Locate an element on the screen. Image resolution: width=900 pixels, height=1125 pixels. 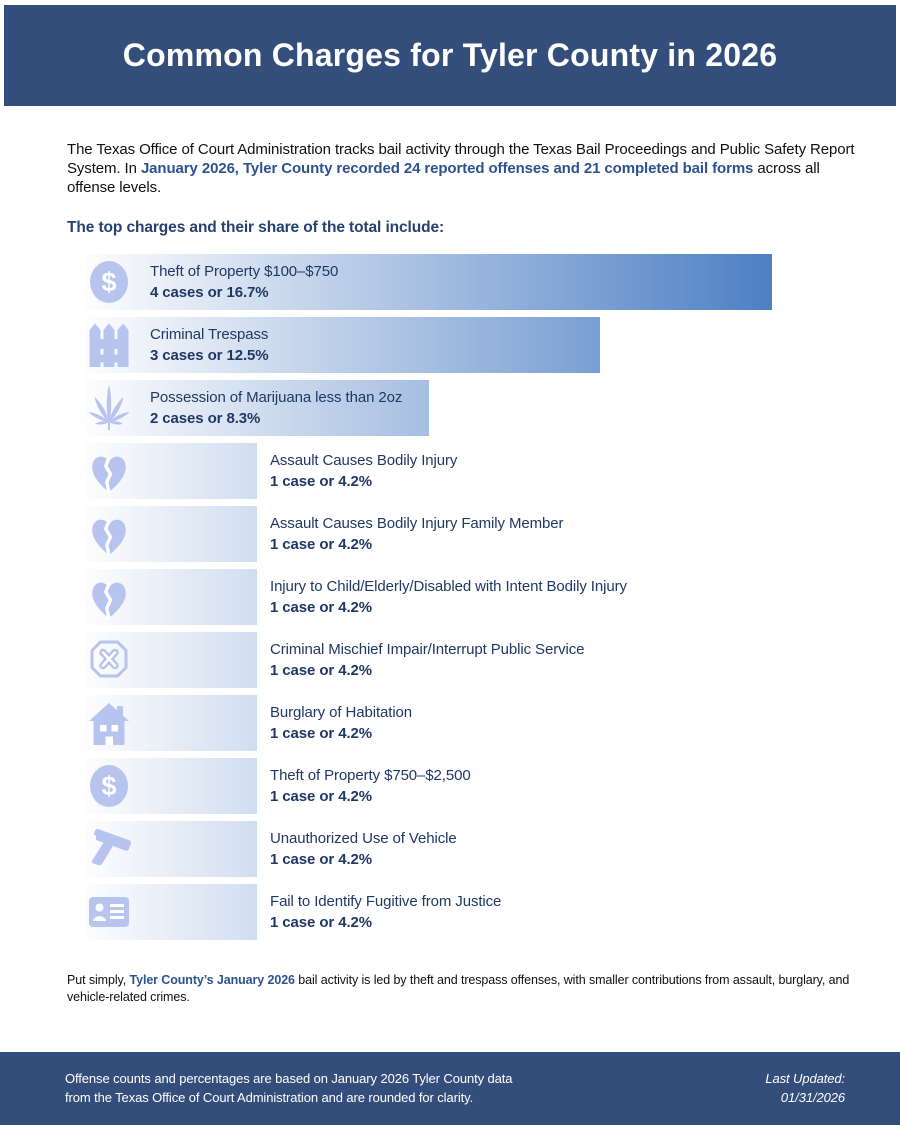
bar-text: Burglary of Habitation 1 case or 4.2% is located at coordinates (341, 723).